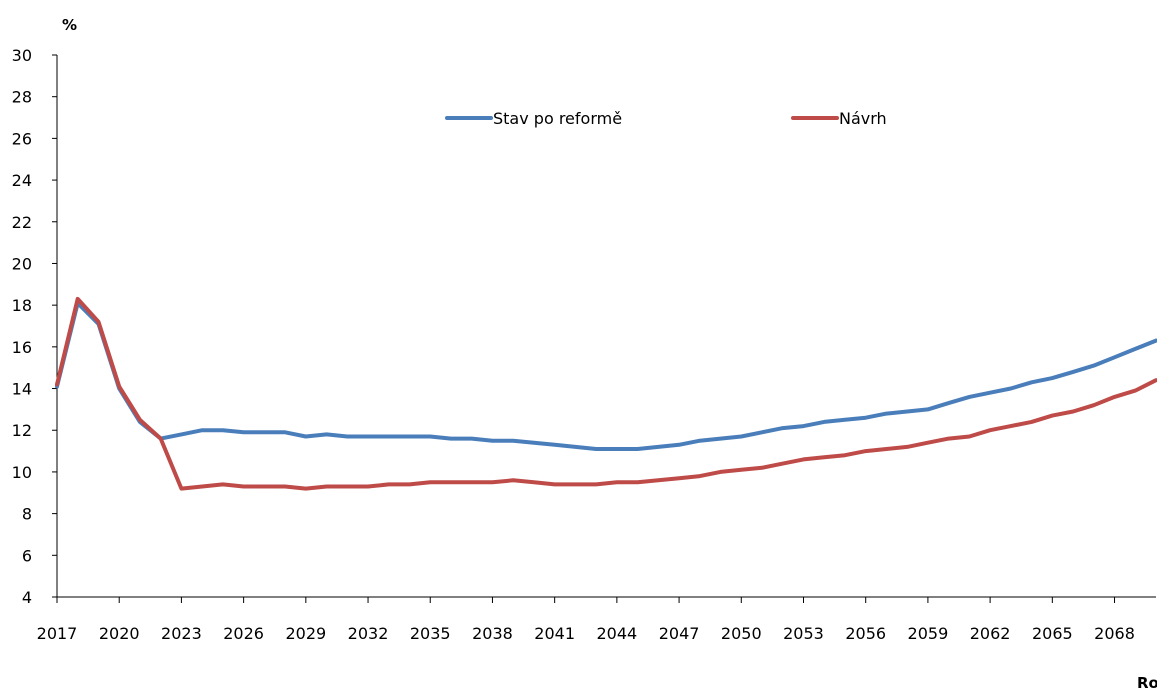  I want to click on x-tick-label: 2017, so click(57, 633).